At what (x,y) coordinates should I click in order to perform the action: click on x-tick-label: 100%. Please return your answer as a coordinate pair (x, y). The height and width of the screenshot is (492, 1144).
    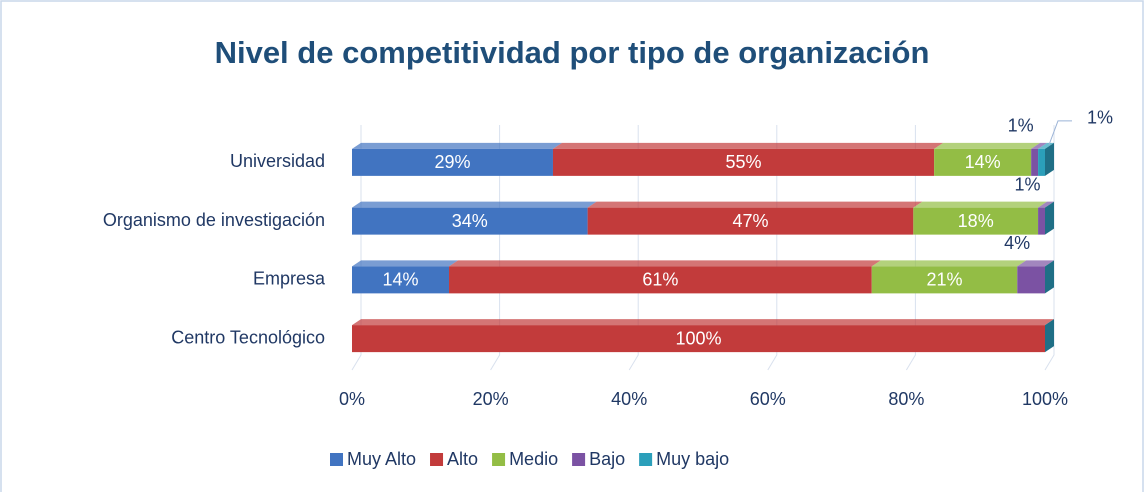
    Looking at the image, I should click on (1045, 399).